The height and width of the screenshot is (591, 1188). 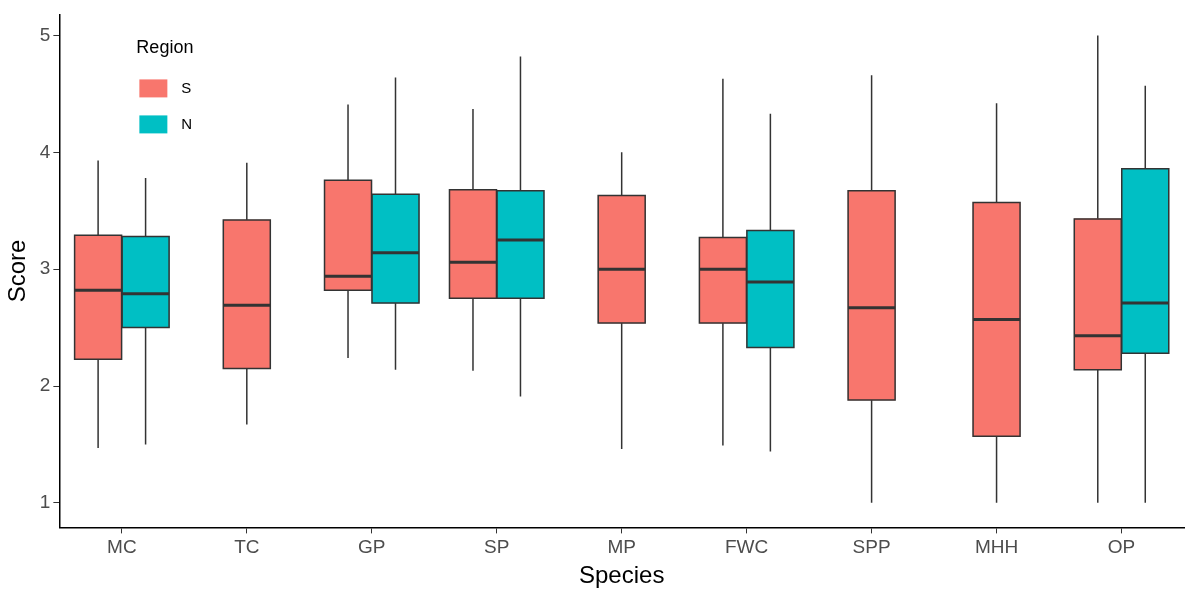 What do you see at coordinates (45, 268) in the screenshot?
I see `y-tick-label: 3` at bounding box center [45, 268].